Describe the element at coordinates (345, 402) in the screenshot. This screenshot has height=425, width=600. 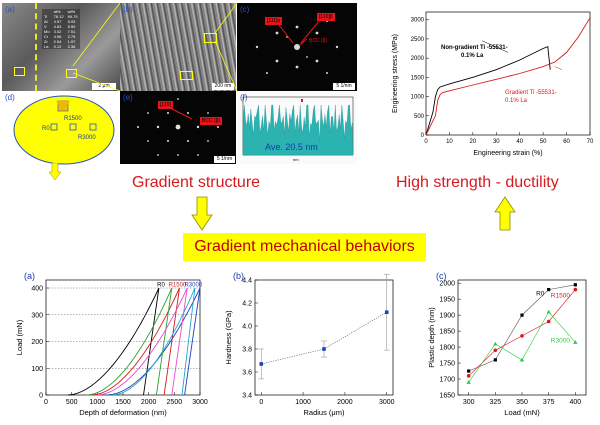
I see `hd-xtick-label: 2000` at that location.